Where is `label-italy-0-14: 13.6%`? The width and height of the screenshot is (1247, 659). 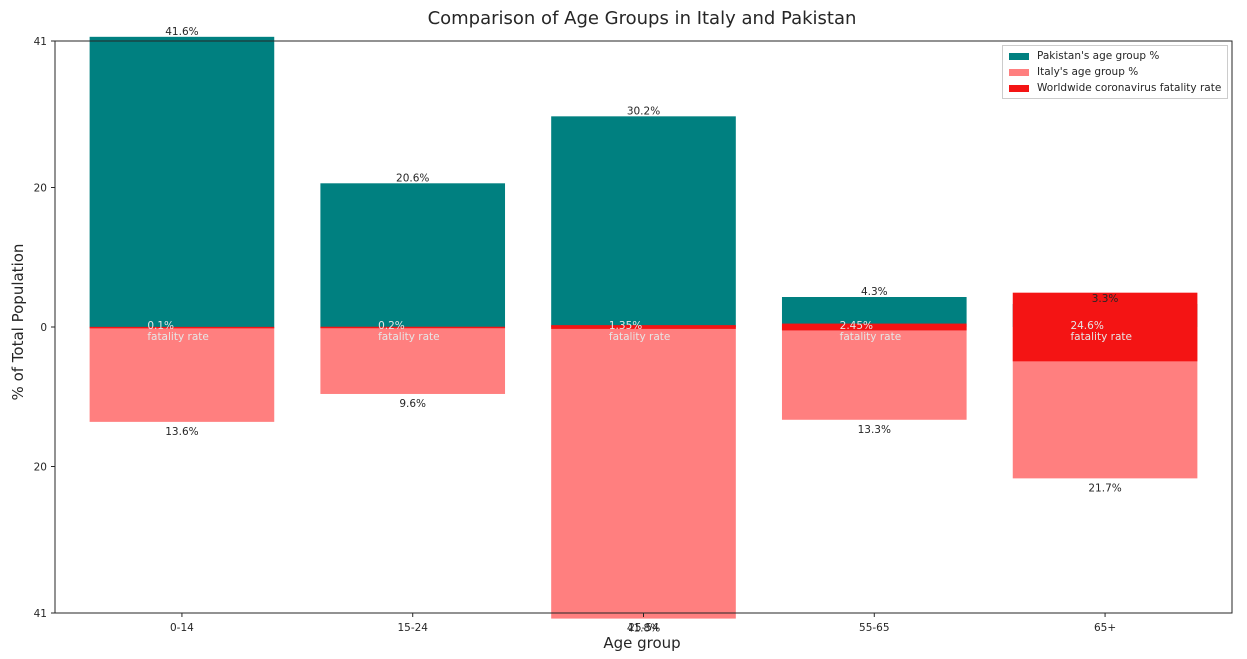
label-italy-0-14: 13.6% is located at coordinates (181, 432).